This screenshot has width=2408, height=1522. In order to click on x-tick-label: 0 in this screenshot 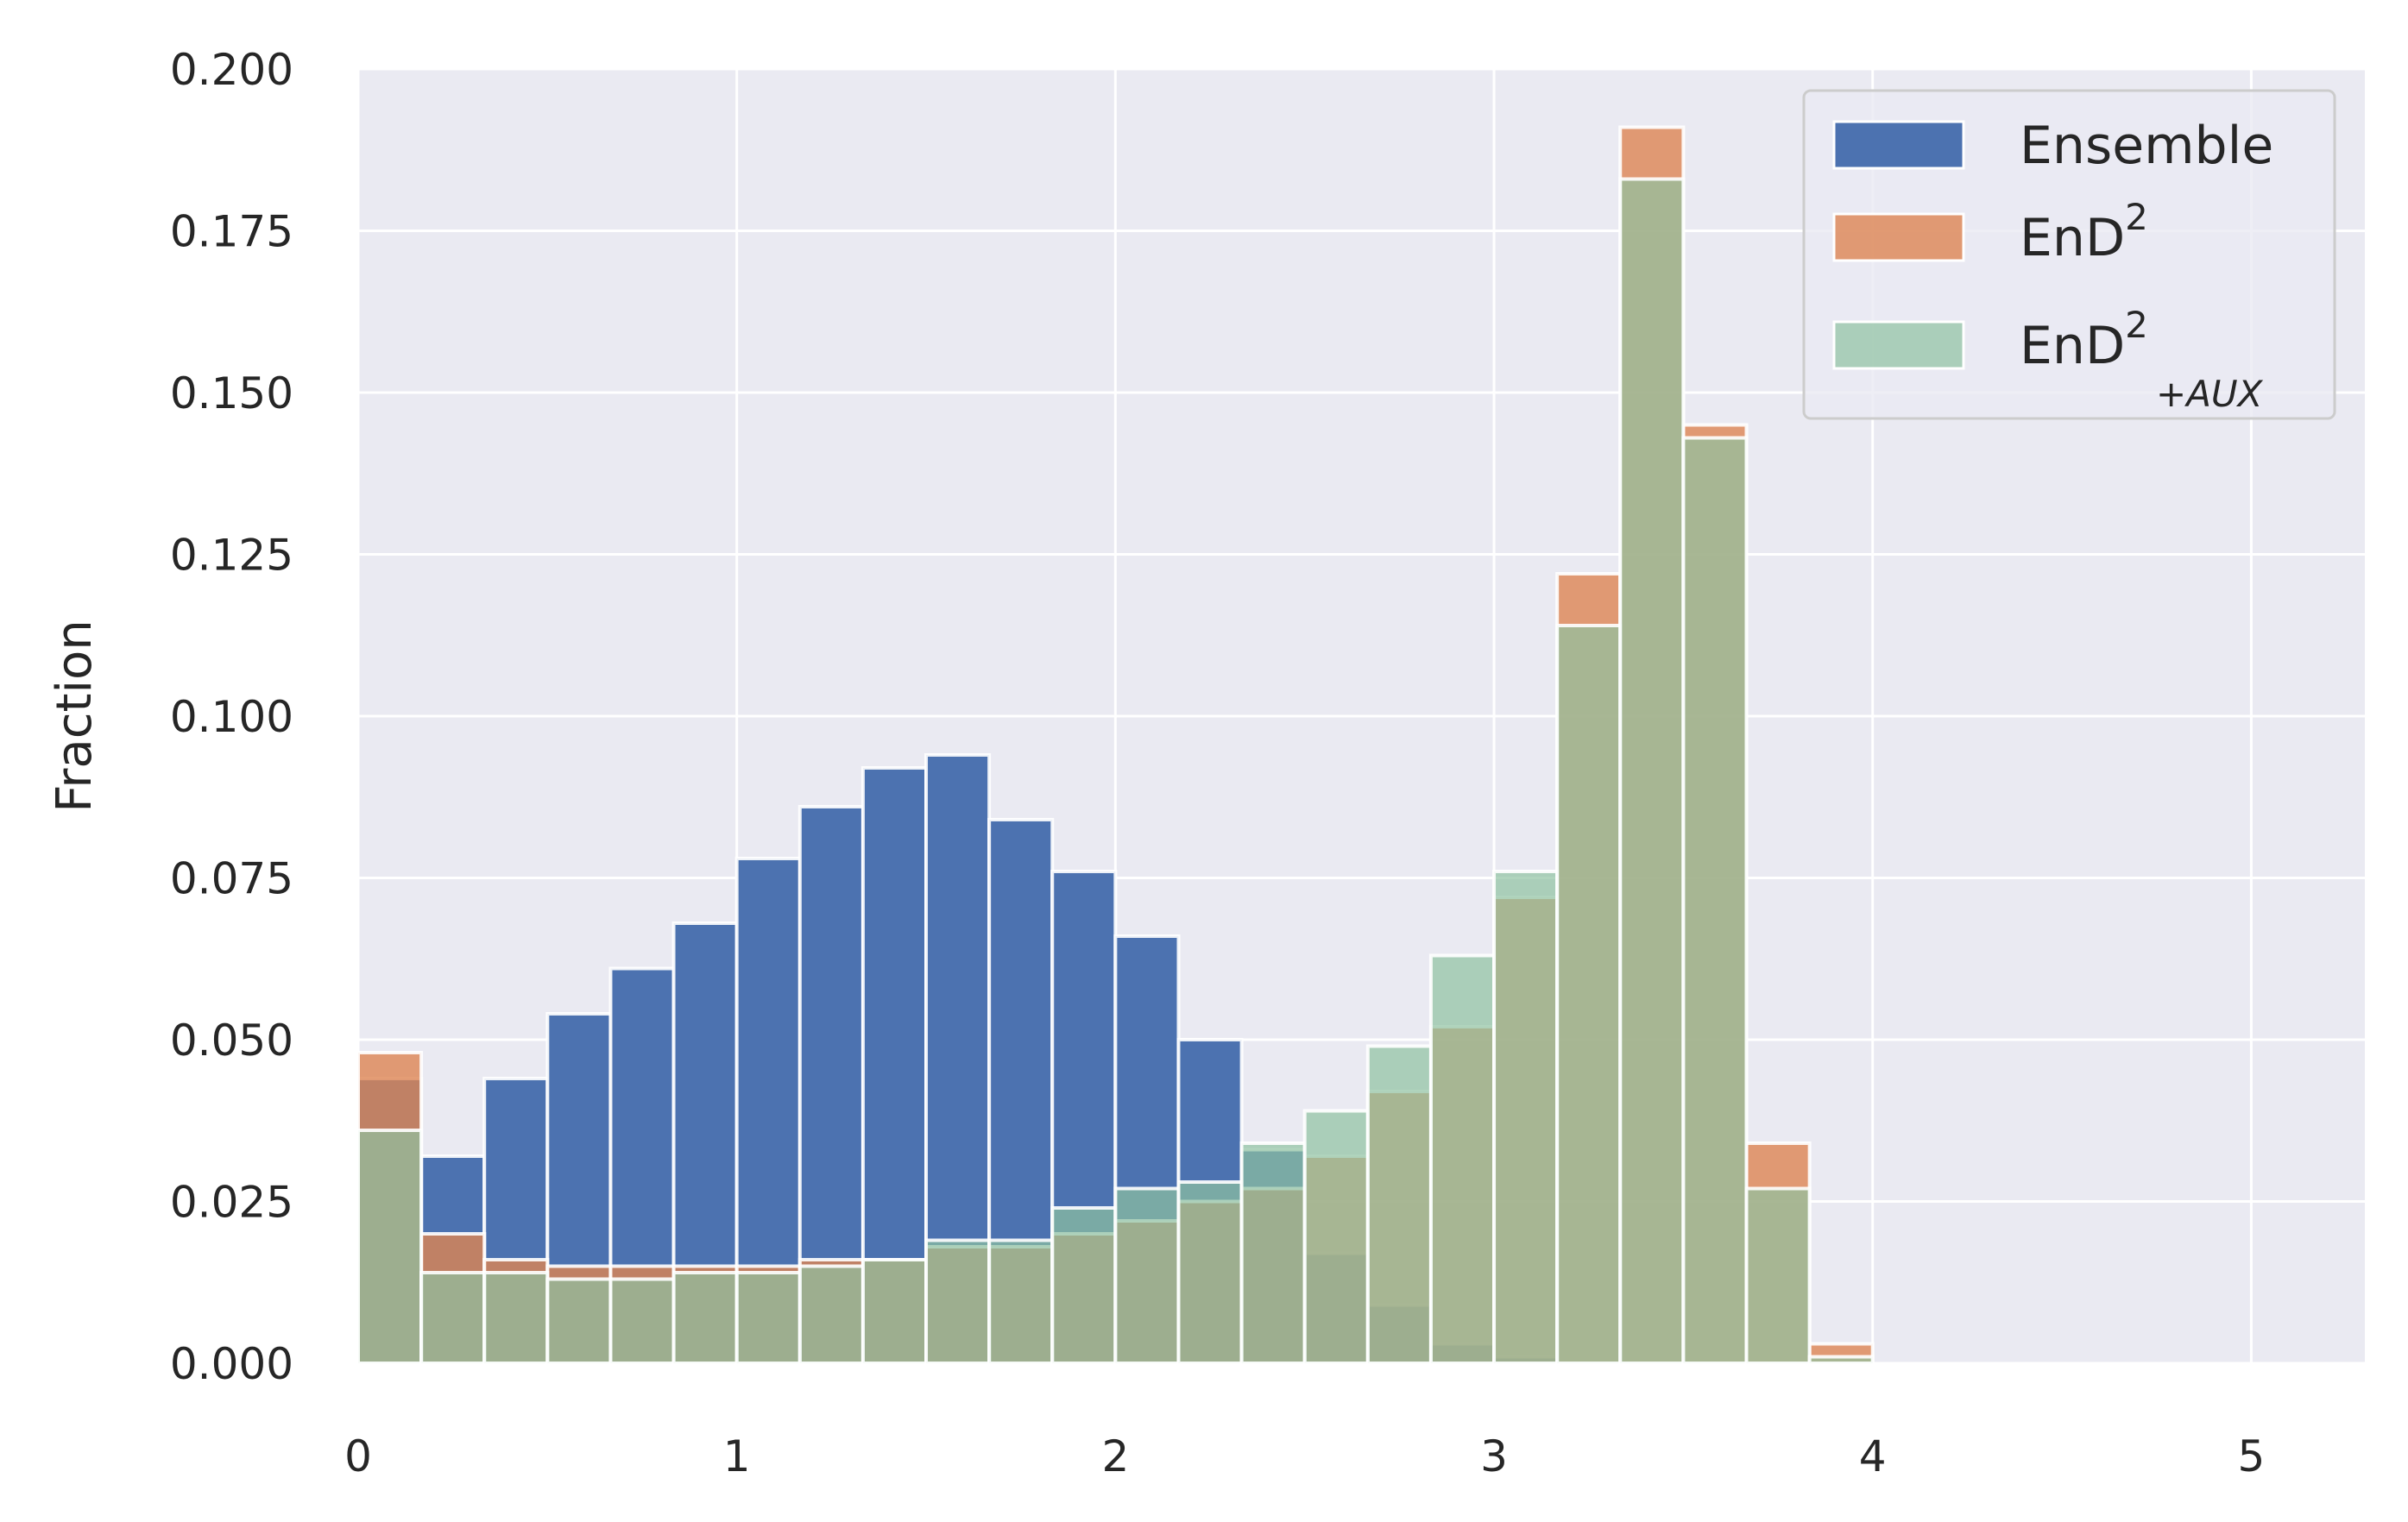, I will do `click(358, 1456)`.